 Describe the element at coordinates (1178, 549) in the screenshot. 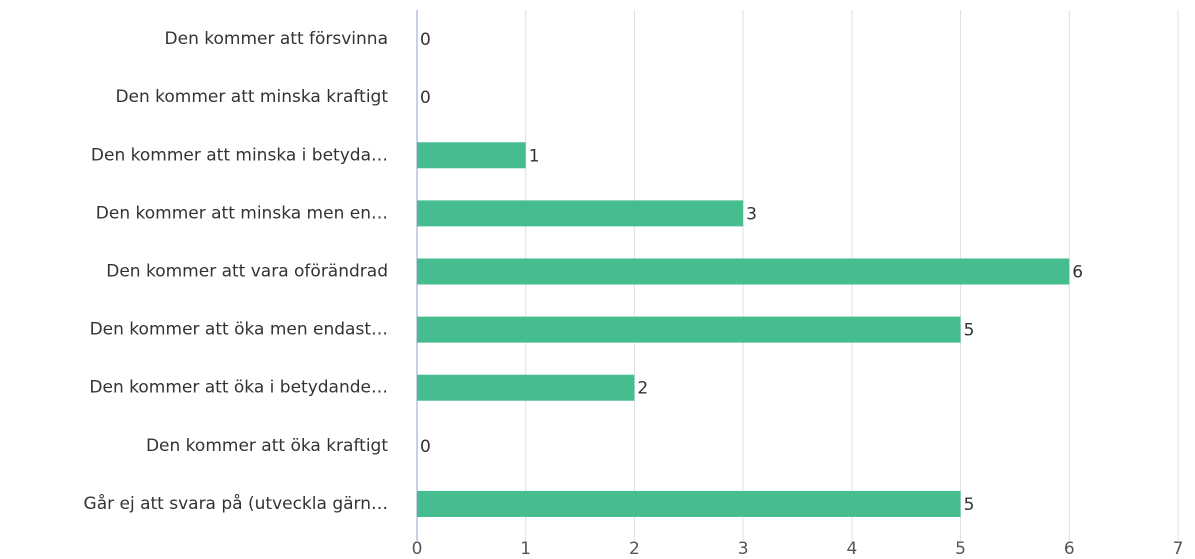

I see `x-tick-label: 7` at that location.